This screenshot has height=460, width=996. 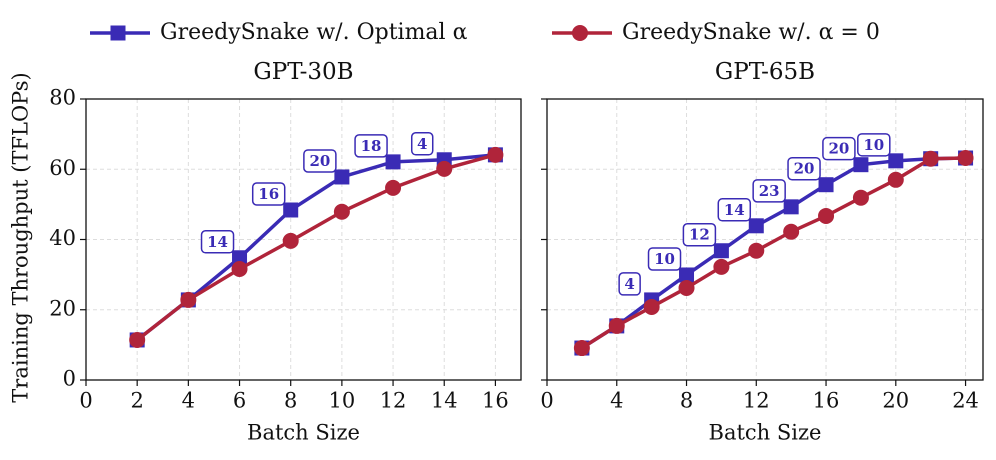 What do you see at coordinates (303, 72) in the screenshot?
I see `chart-title: GPT-30B` at bounding box center [303, 72].